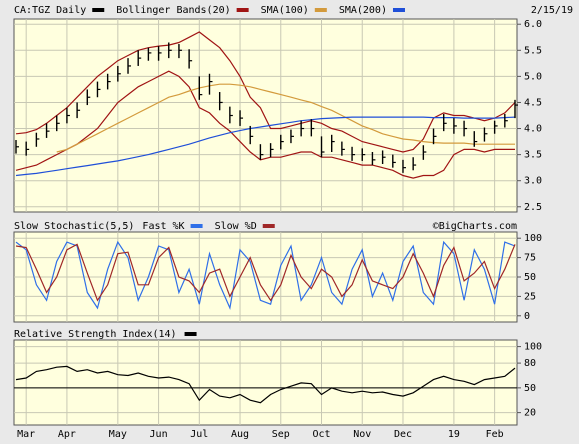  Describe the element at coordinates (240, 434) in the screenshot. I see `x-tick-label: Aug` at that location.